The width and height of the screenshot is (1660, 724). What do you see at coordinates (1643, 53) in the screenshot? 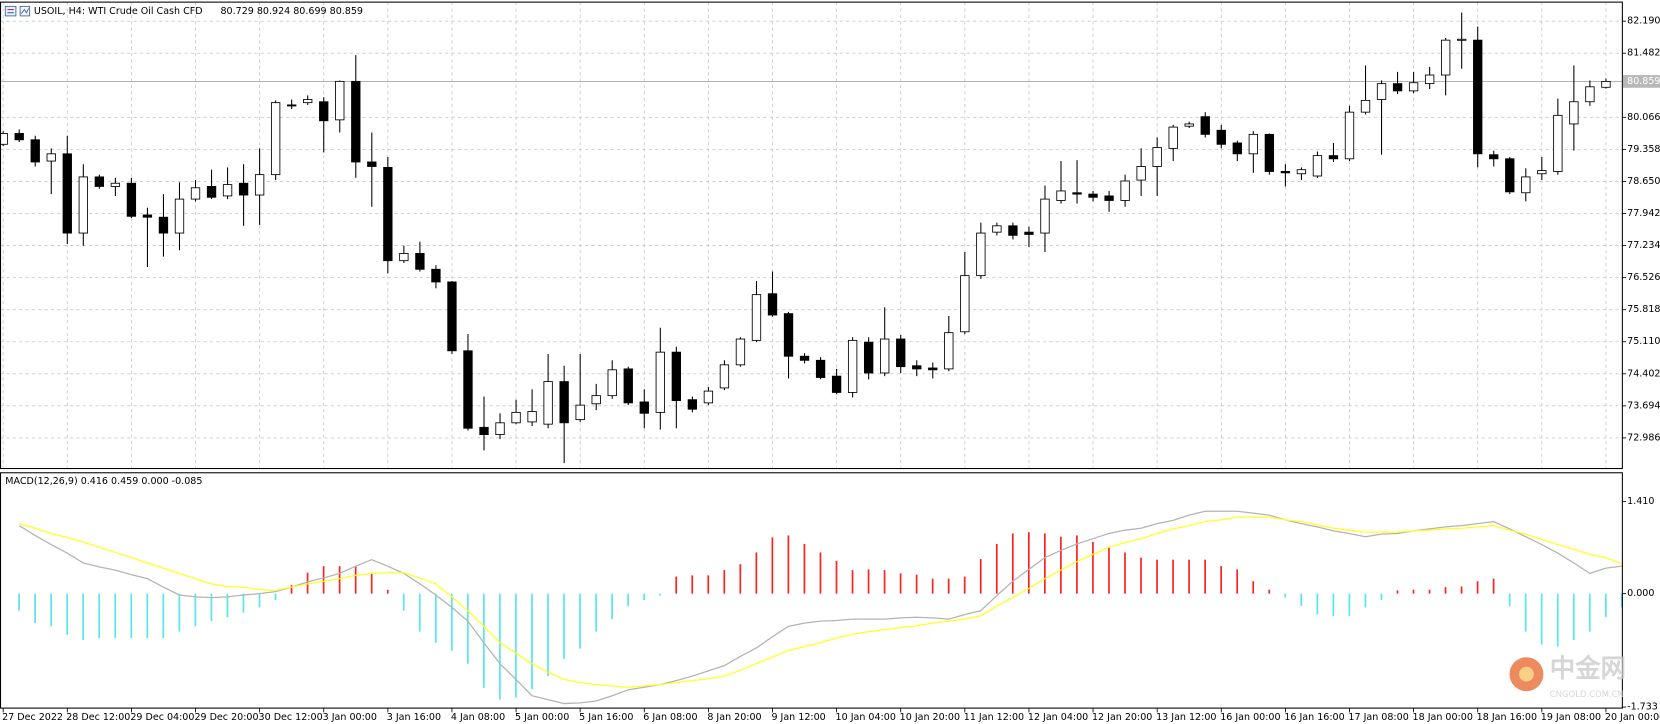
I see `y-tick-label: 81.482` at bounding box center [1643, 53].